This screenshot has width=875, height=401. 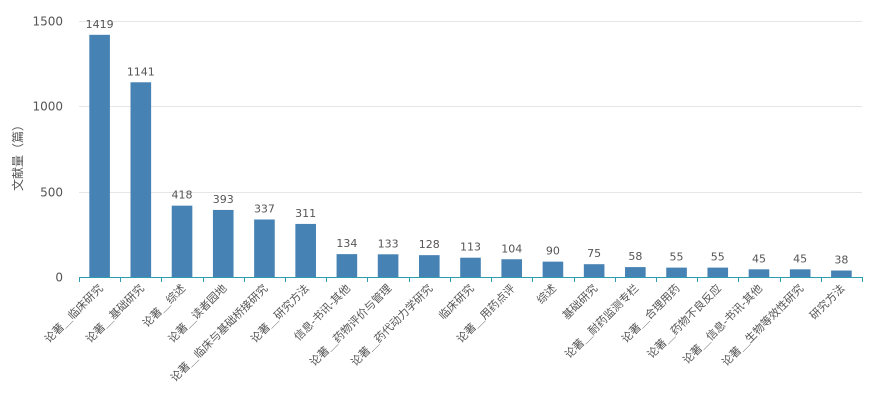 I want to click on x-tick-label: 论著＿信息-书讯-其他, so click(x=723, y=324).